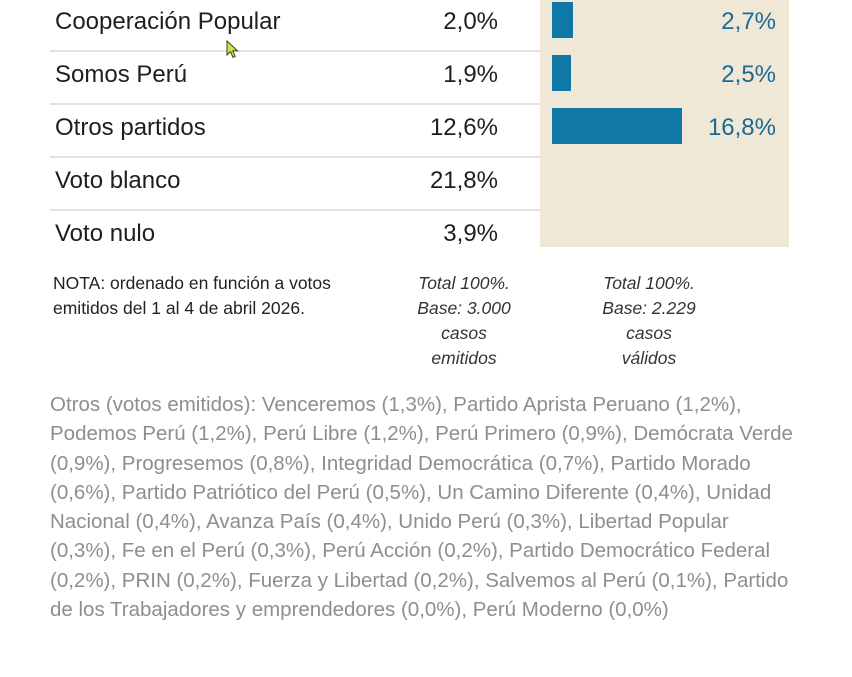 The width and height of the screenshot is (852, 677). What do you see at coordinates (649, 358) in the screenshot?
I see `valid-base-line: válidos` at bounding box center [649, 358].